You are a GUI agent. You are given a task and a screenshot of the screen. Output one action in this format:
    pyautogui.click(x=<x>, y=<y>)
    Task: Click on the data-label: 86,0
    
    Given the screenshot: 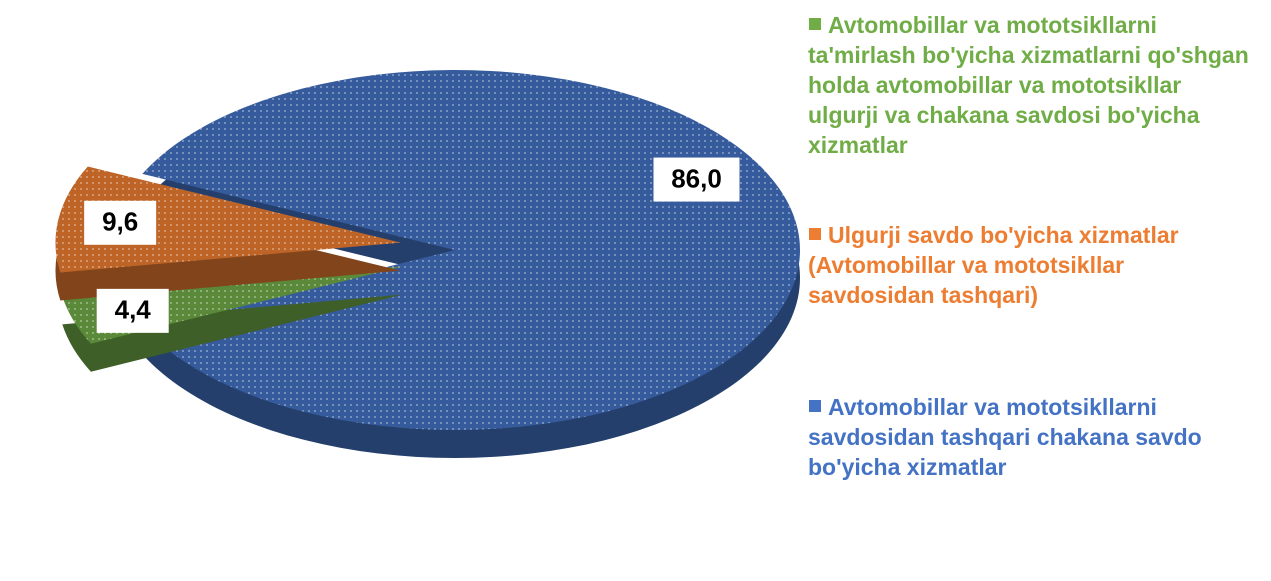 What is the action you would take?
    pyautogui.click(x=696, y=178)
    